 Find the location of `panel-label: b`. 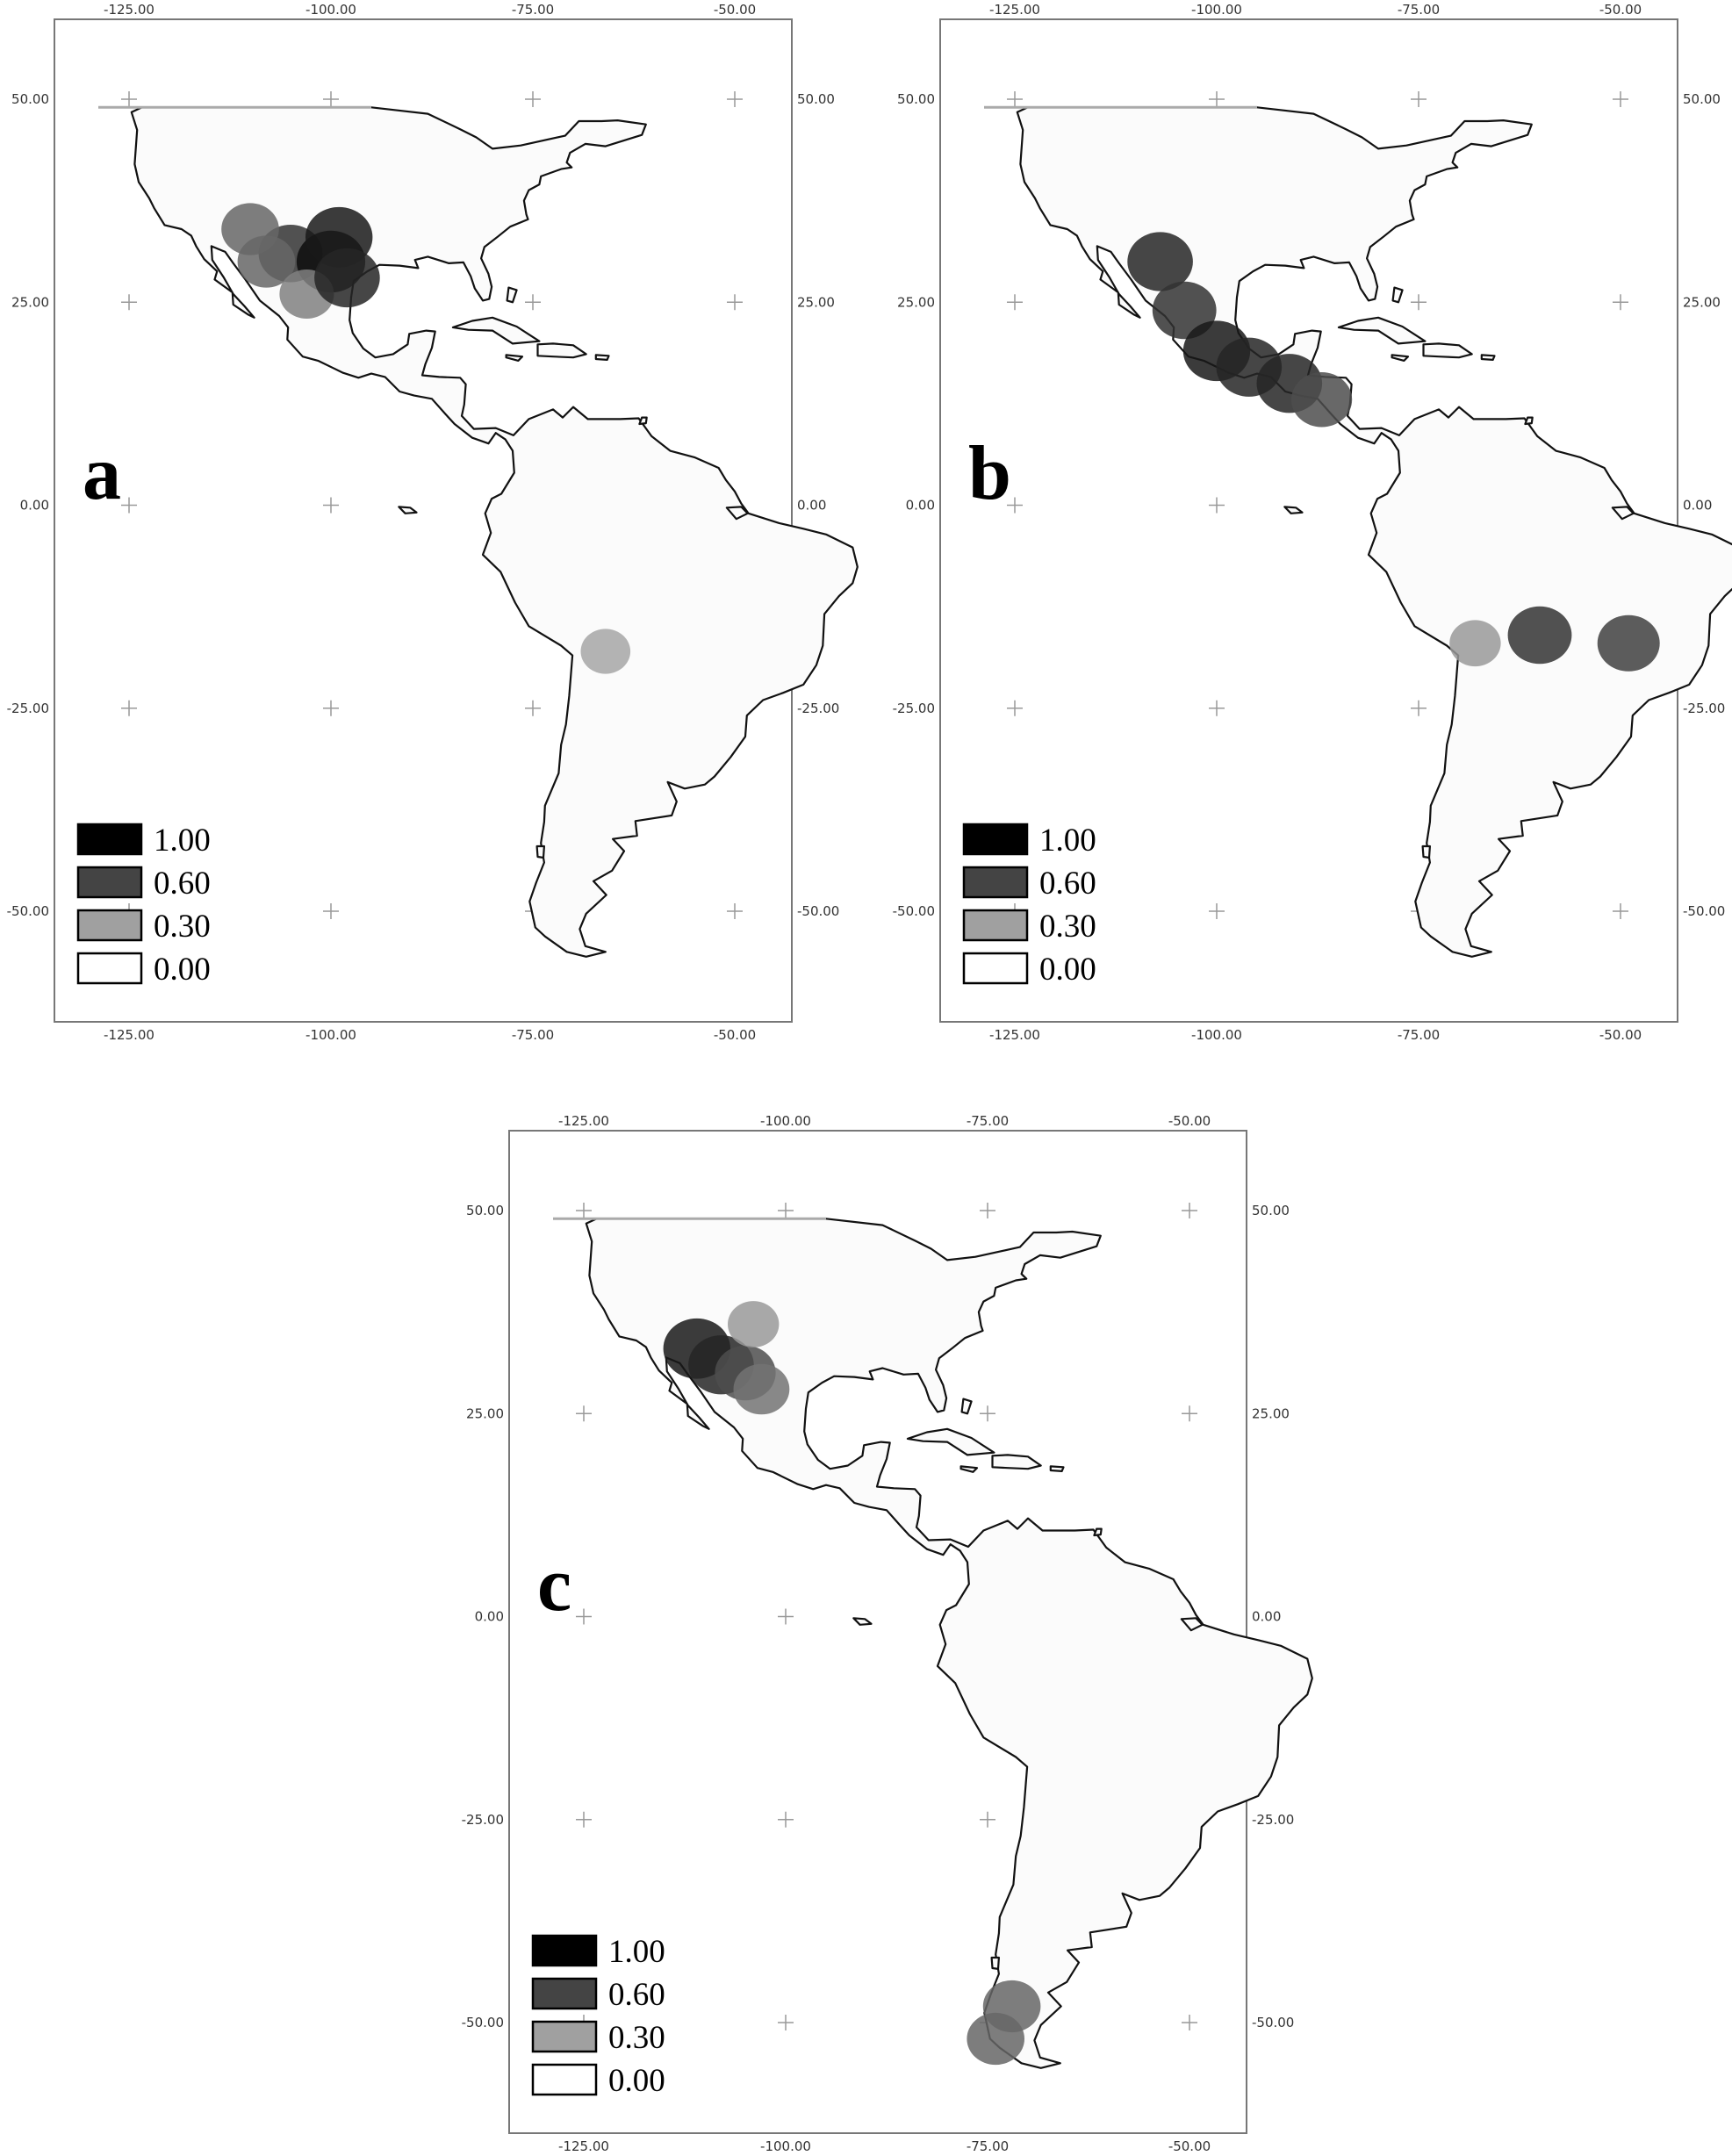

panel-label: b is located at coordinates (989, 473).